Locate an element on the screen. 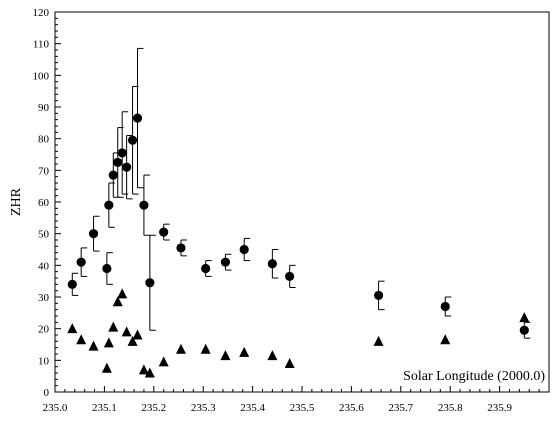 Image resolution: width=560 pixels, height=427 pixels. y-tick-label: 60 is located at coordinates (44, 203).